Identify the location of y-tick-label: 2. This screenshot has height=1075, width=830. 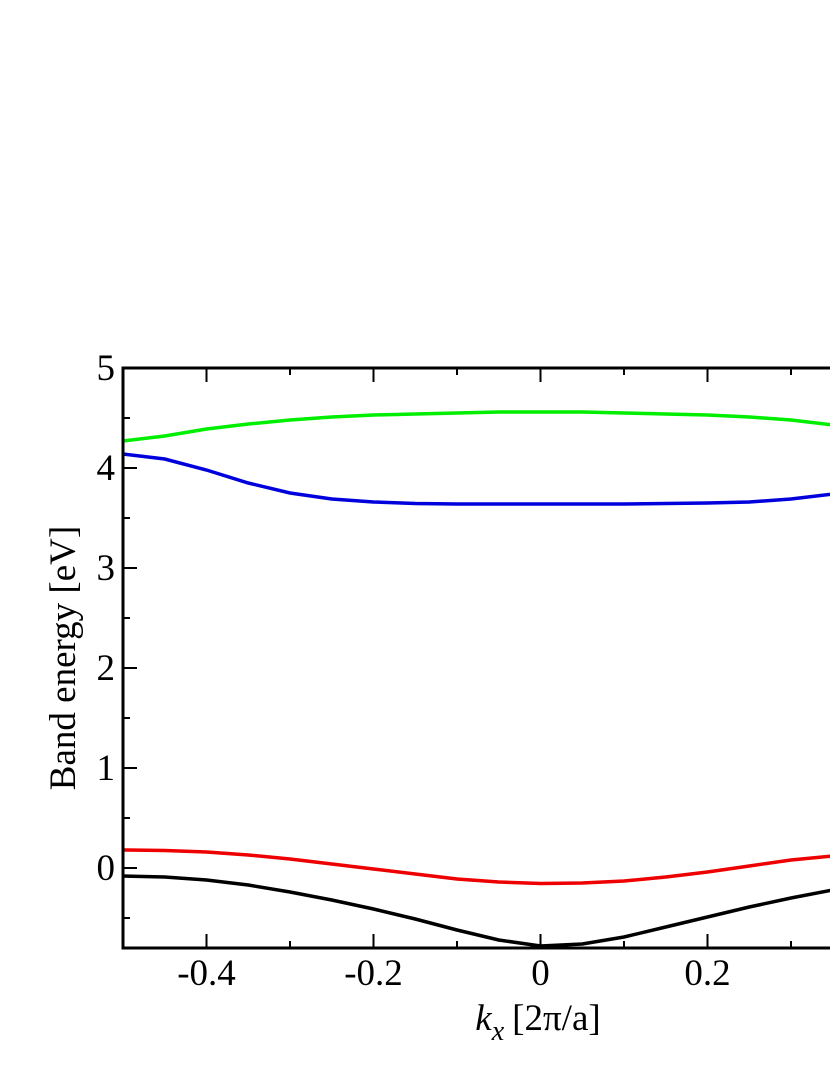
(106, 668).